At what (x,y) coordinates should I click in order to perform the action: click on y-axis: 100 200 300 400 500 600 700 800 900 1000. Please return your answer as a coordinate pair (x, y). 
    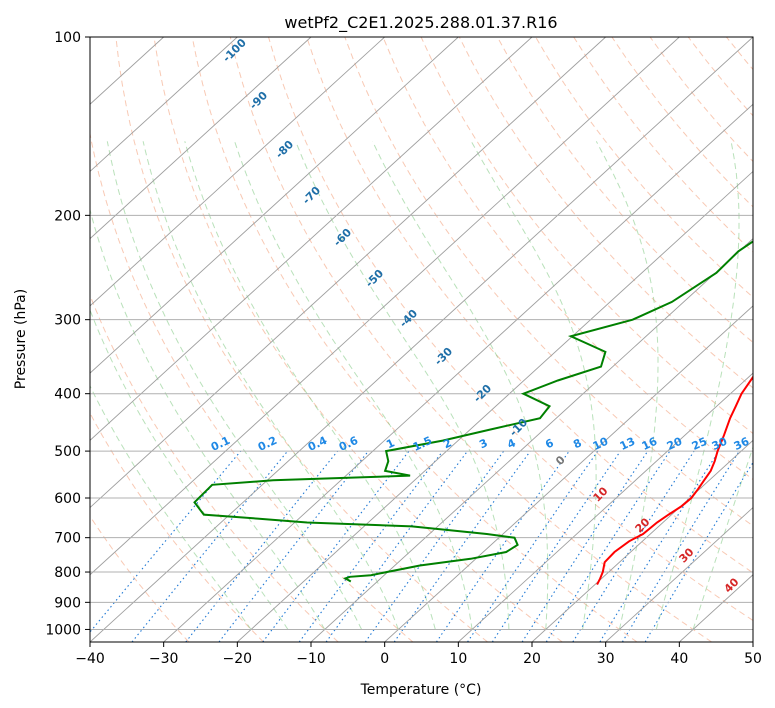
    Looking at the image, I should click on (67, 334).